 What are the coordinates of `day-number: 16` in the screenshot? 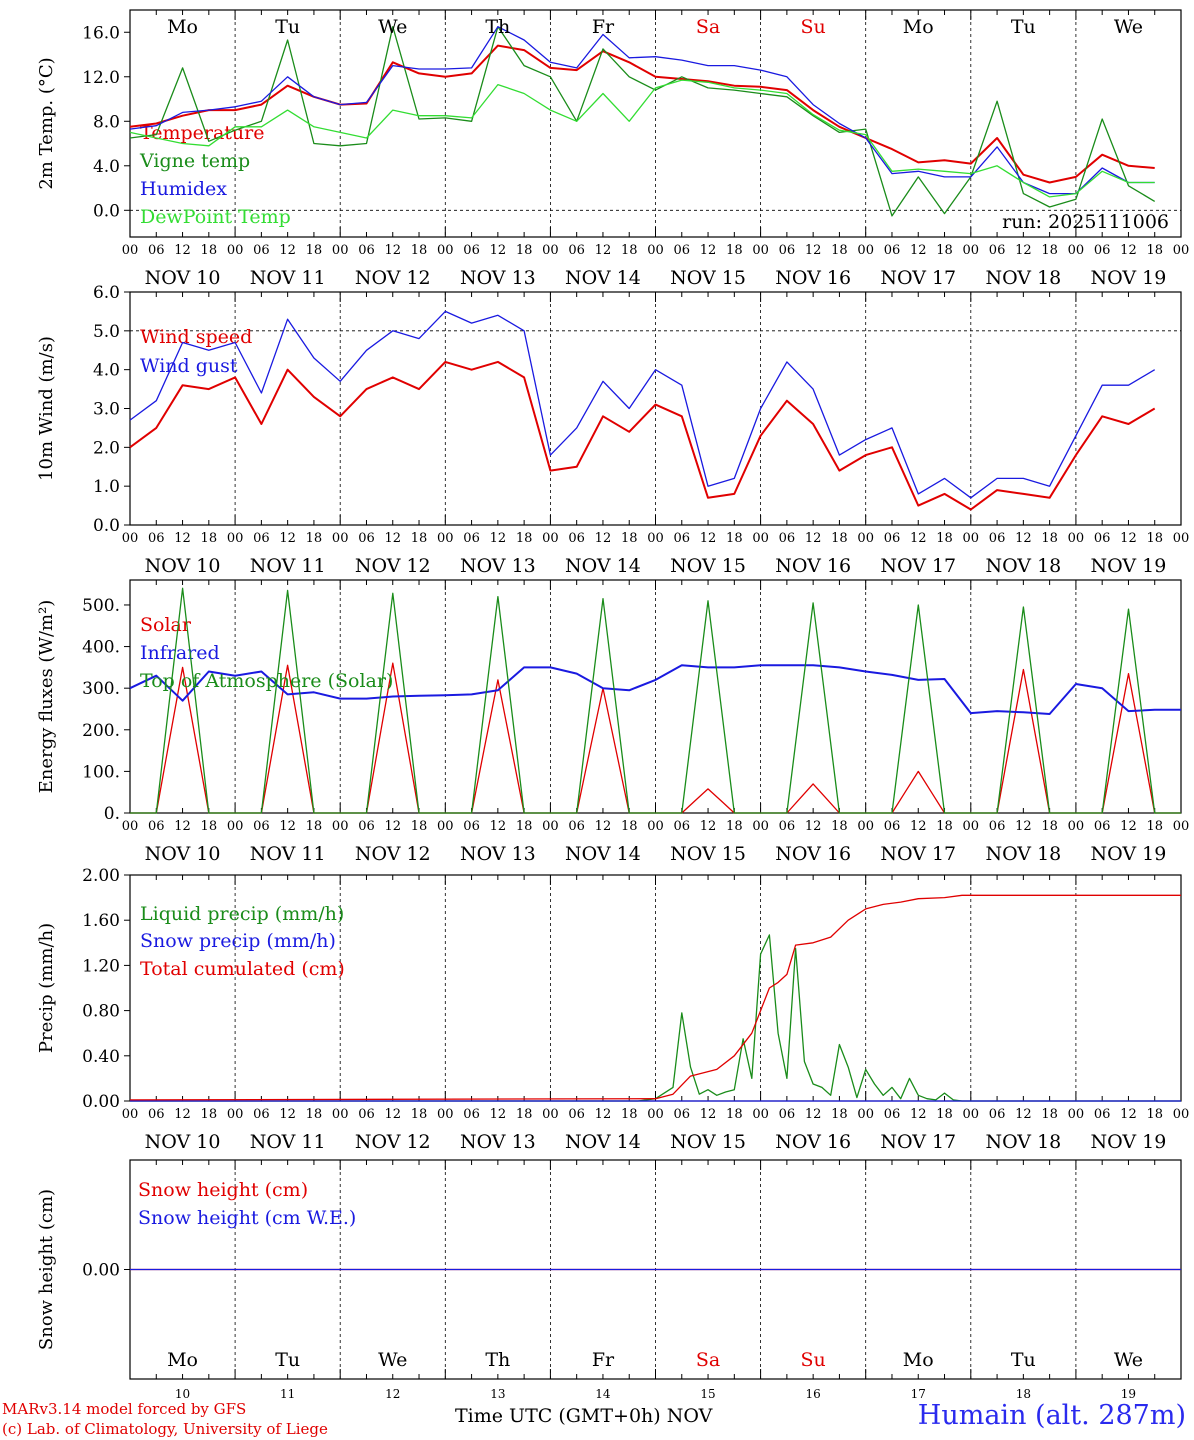 It's located at (813, 1394).